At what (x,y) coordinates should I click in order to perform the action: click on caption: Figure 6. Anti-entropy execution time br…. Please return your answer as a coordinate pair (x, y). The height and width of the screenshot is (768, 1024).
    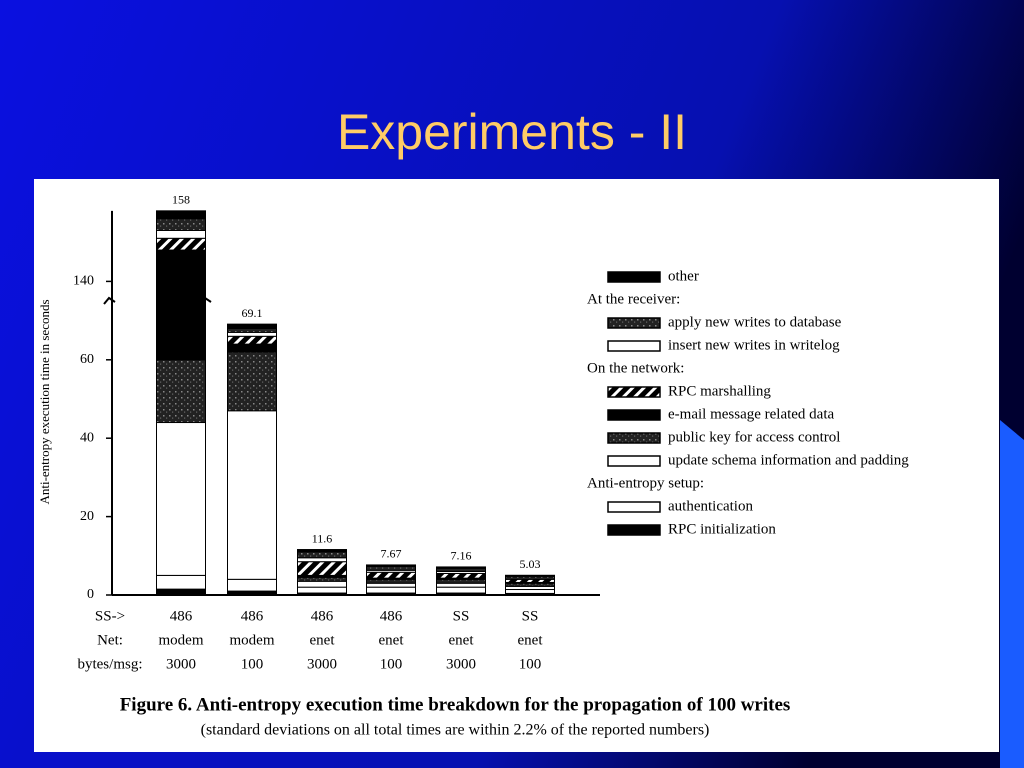
    Looking at the image, I should click on (455, 704).